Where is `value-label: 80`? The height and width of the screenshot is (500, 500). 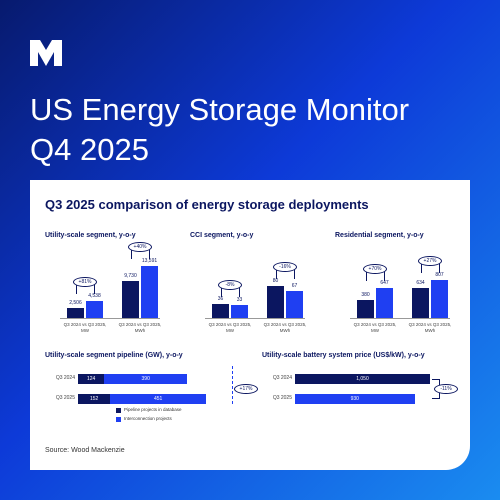
value-label: 80 is located at coordinates (275, 281).